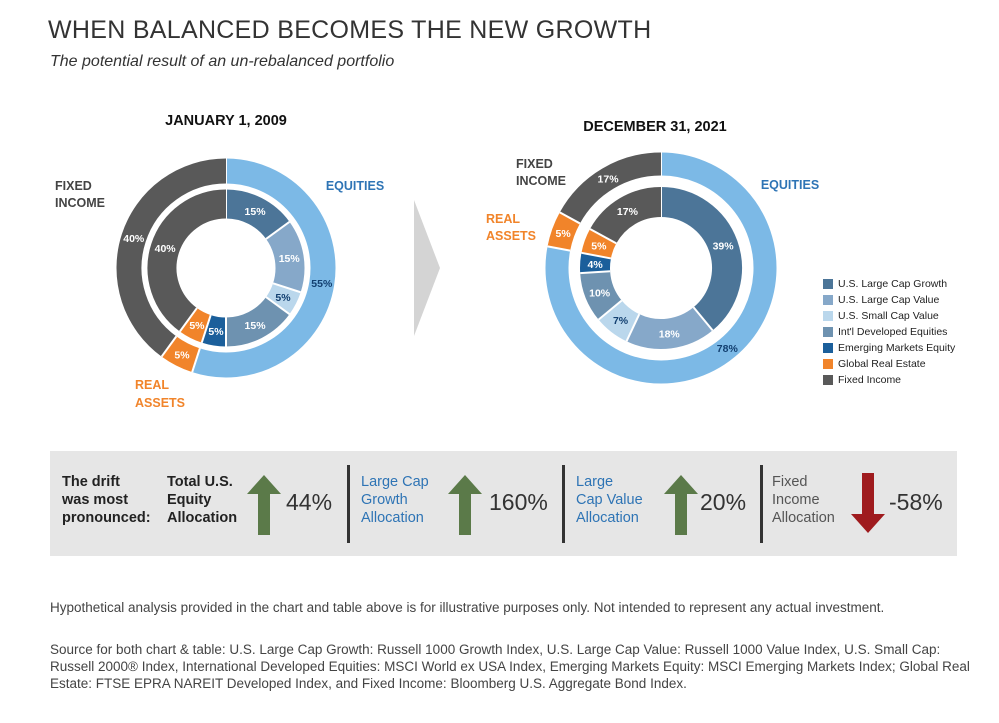  What do you see at coordinates (670, 334) in the screenshot?
I see `chart2-inner-label-u-s-large-cap-value: 18%` at bounding box center [670, 334].